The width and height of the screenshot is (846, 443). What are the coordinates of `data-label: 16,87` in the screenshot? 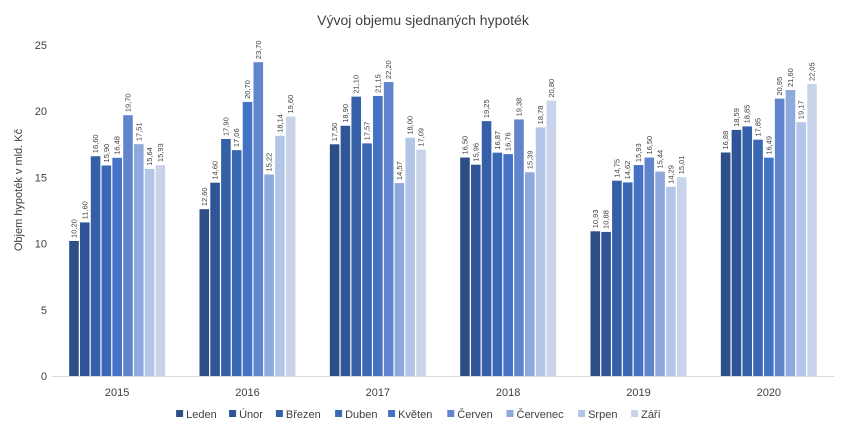 It's located at (497, 140).